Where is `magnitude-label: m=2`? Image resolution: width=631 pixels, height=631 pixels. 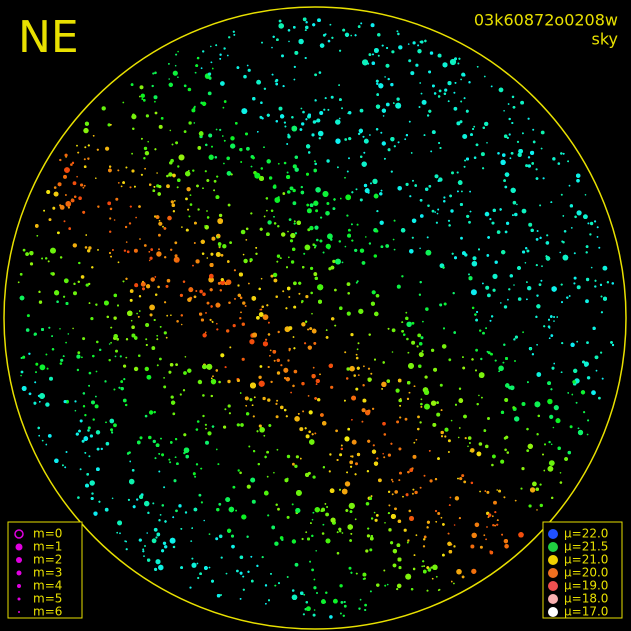
magnitude-label: m=2 is located at coordinates (47, 560).